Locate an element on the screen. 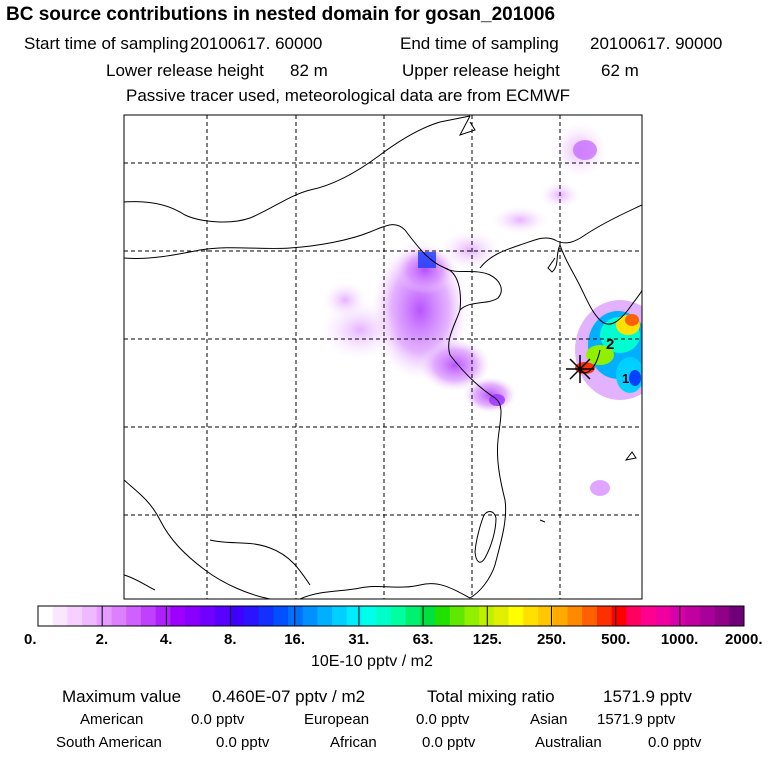 The width and height of the screenshot is (768, 768). max-value: 0.460E-07 pptv / m2 is located at coordinates (289, 696).